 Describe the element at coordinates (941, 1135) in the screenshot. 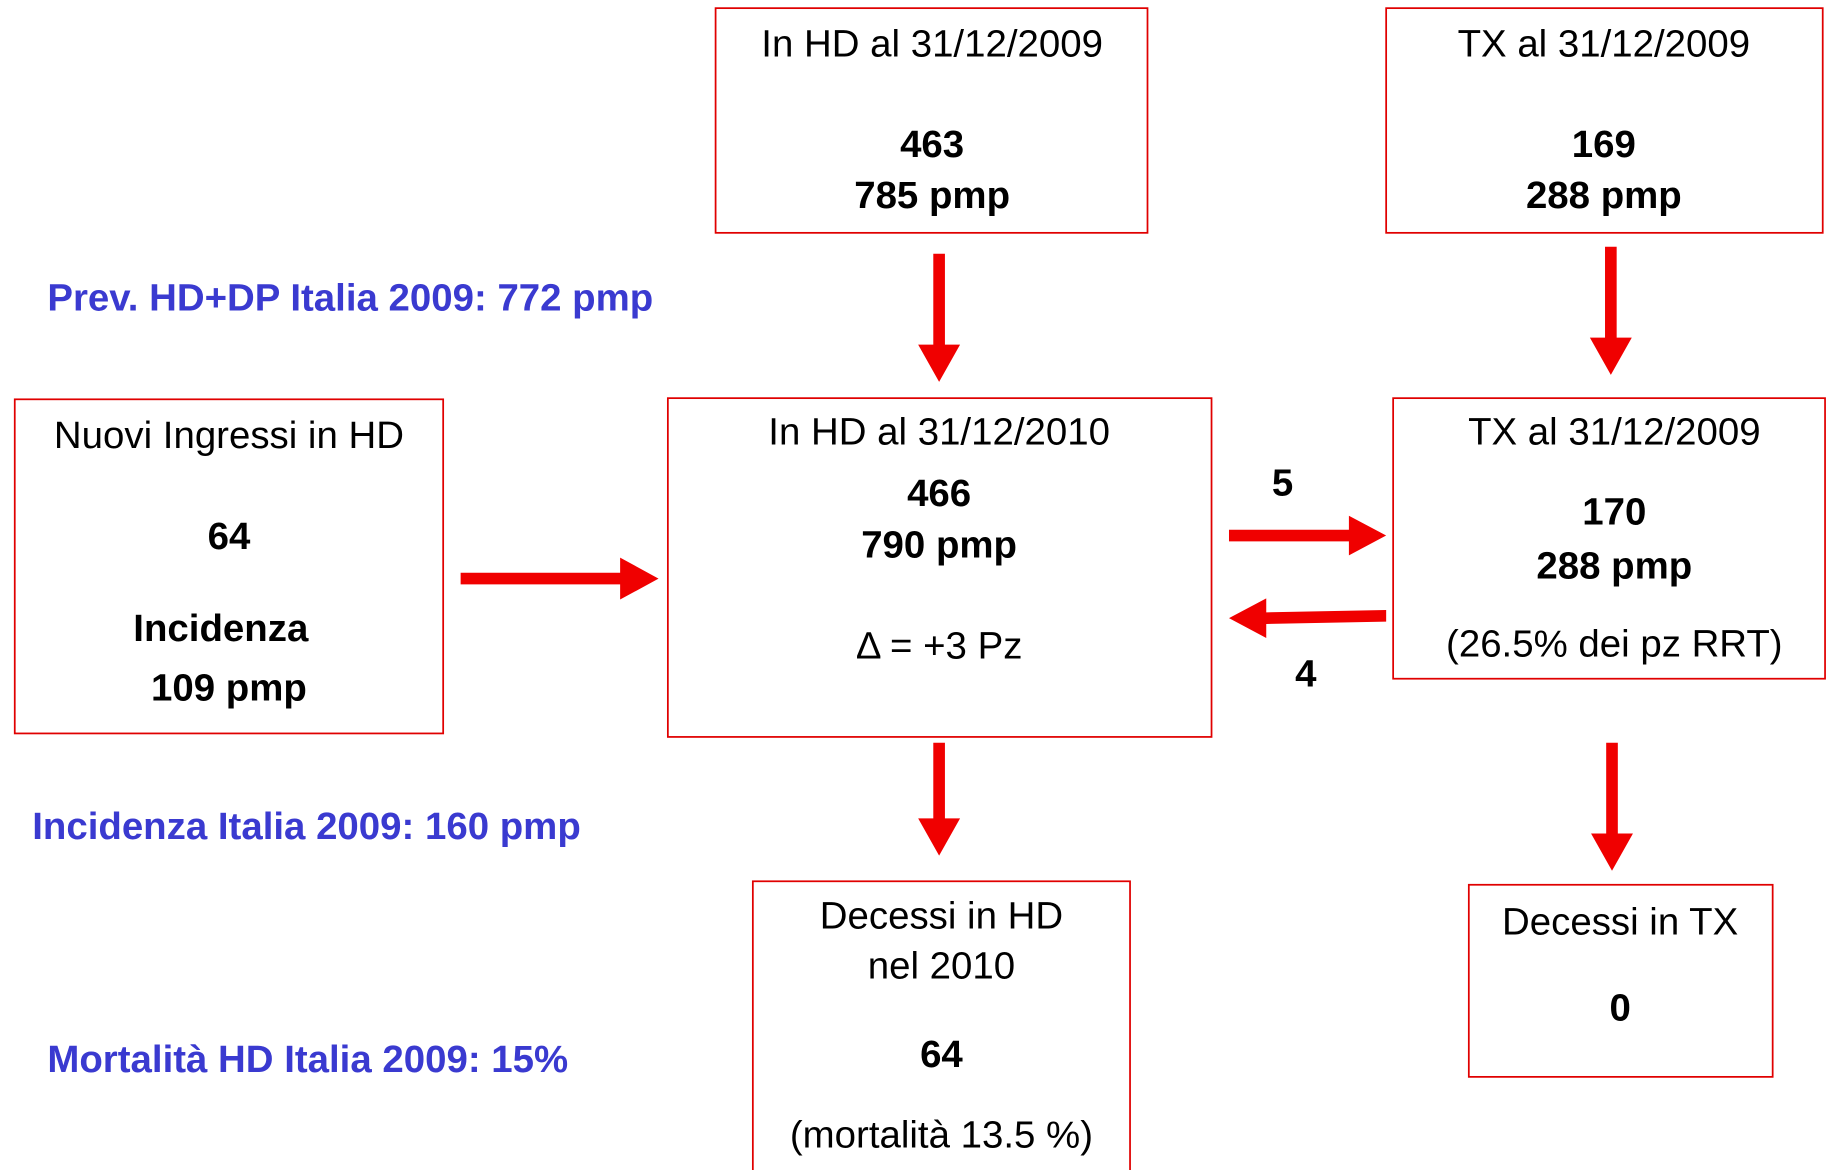

I see `box-note: (mortalità 13.5 %)` at that location.